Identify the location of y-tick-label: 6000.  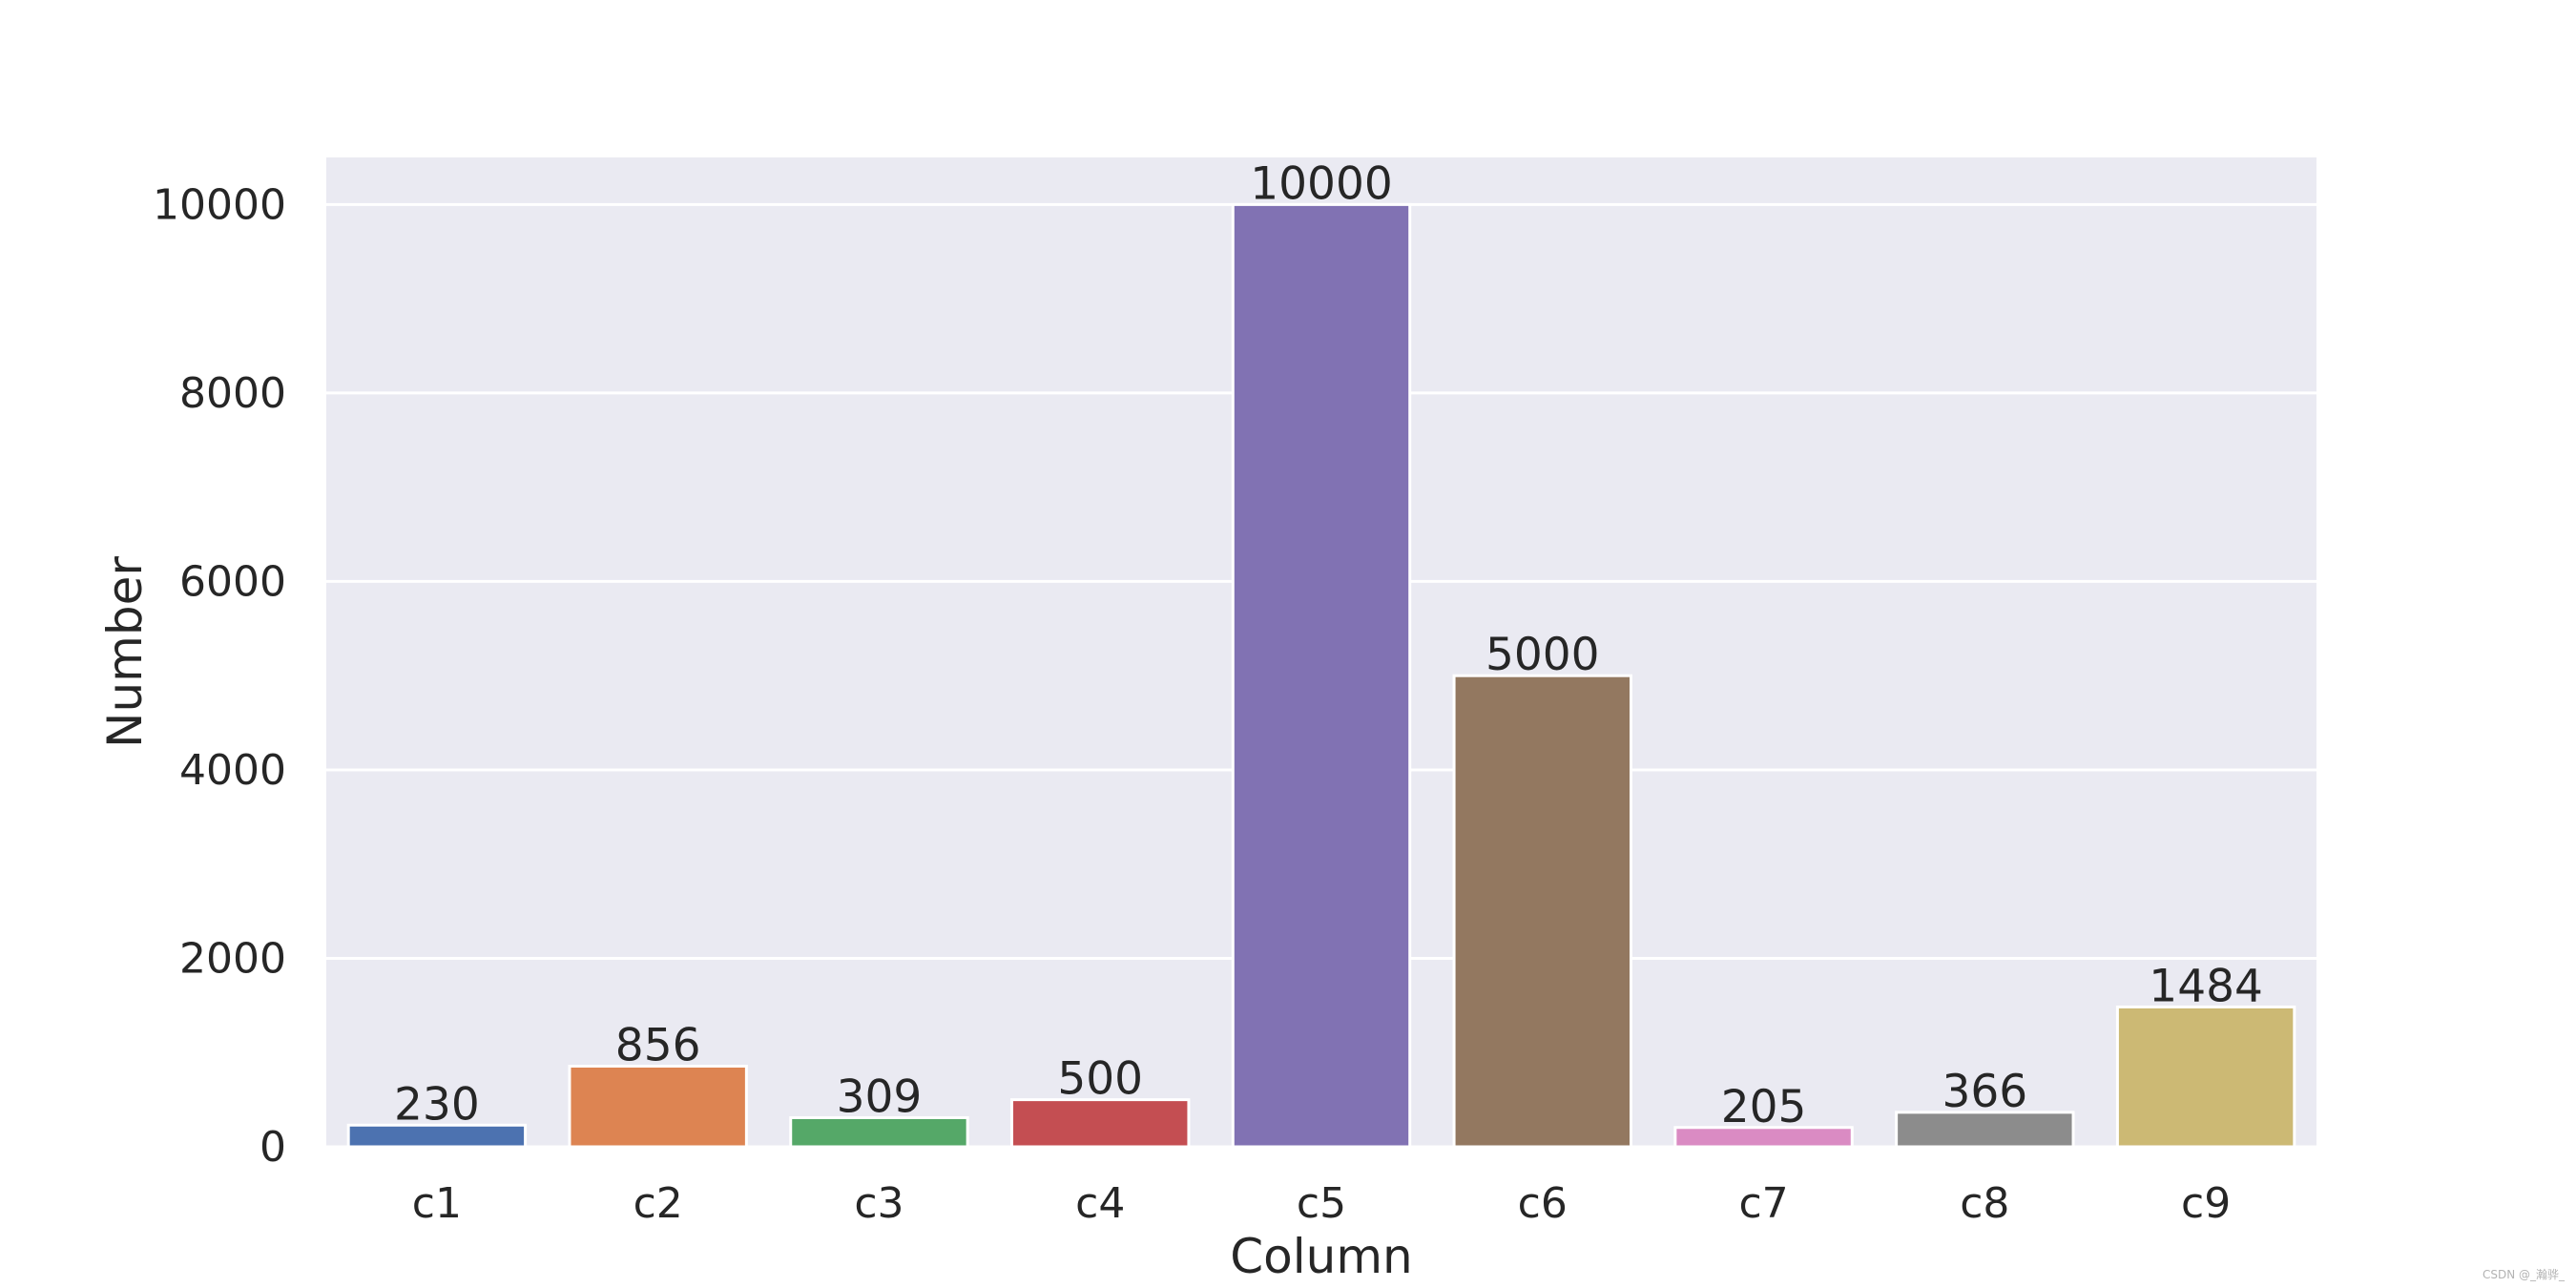
(232, 581).